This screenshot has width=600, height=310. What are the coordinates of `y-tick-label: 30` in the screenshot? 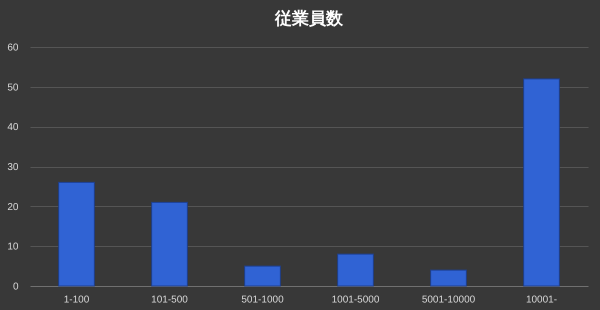 It's located at (13, 167).